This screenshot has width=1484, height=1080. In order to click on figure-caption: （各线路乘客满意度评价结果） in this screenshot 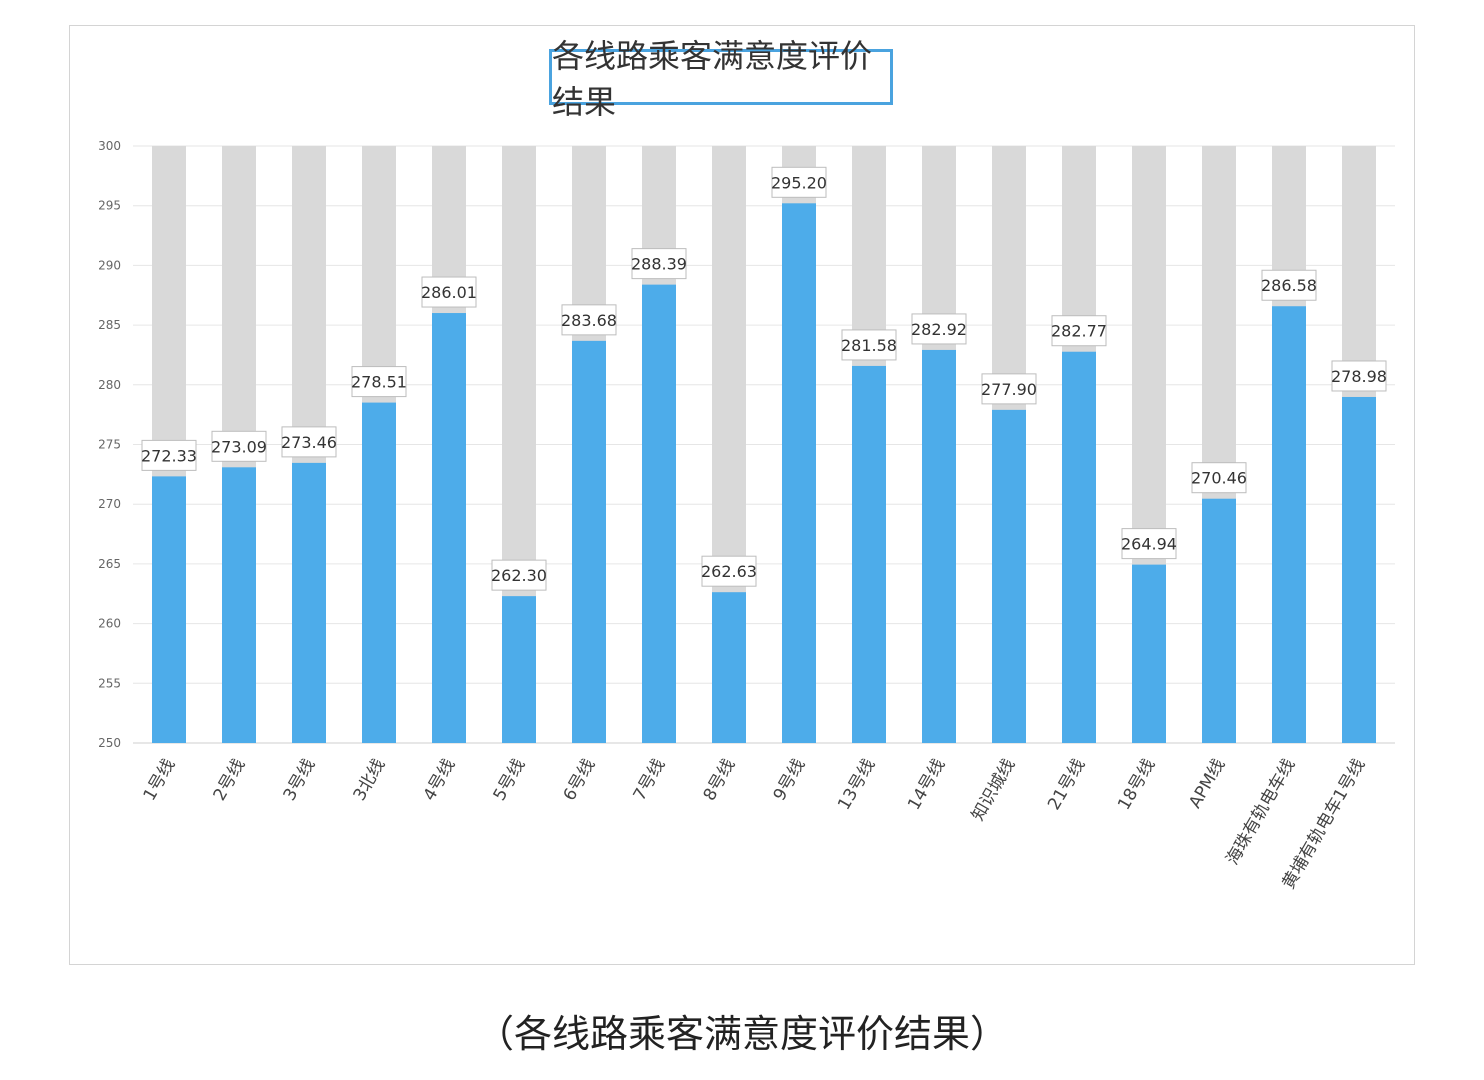, I will do `click(741, 1034)`.